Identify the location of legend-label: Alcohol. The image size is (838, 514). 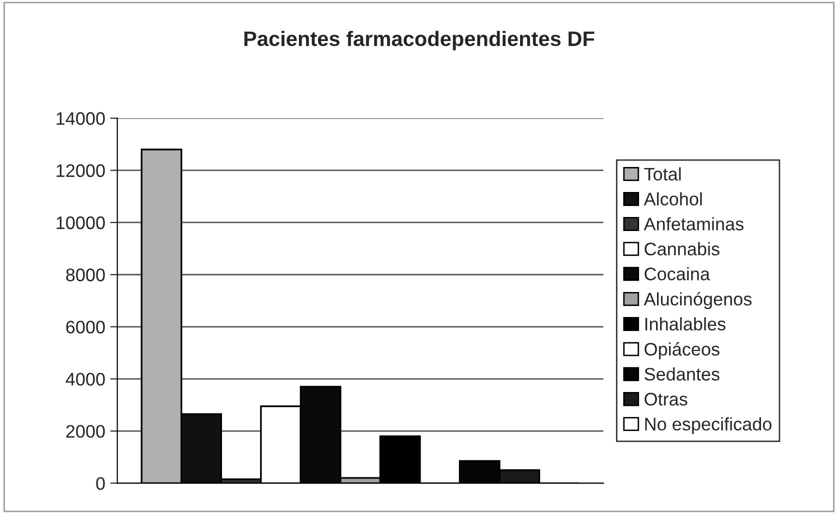
(673, 199).